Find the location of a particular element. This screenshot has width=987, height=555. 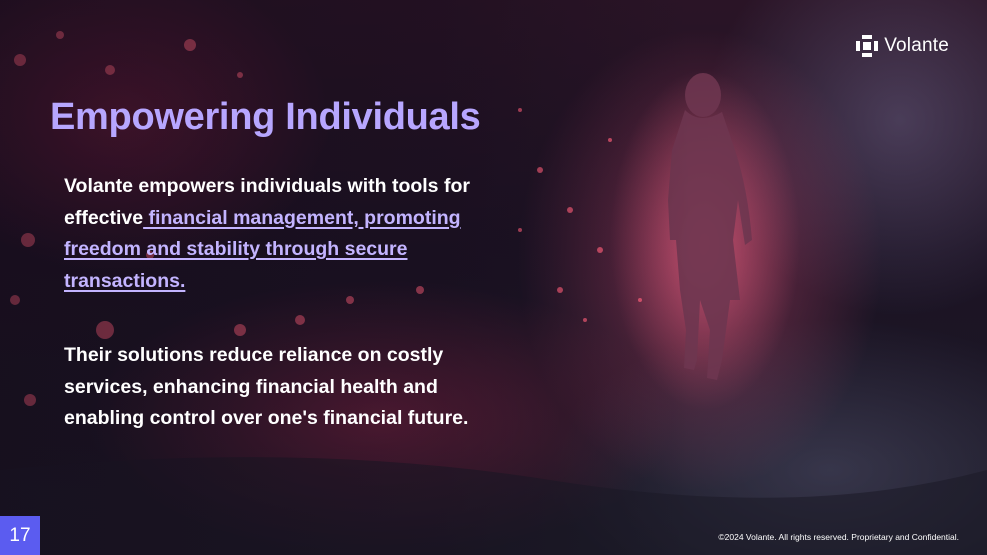

logo-text: Volante is located at coordinates (916, 45).